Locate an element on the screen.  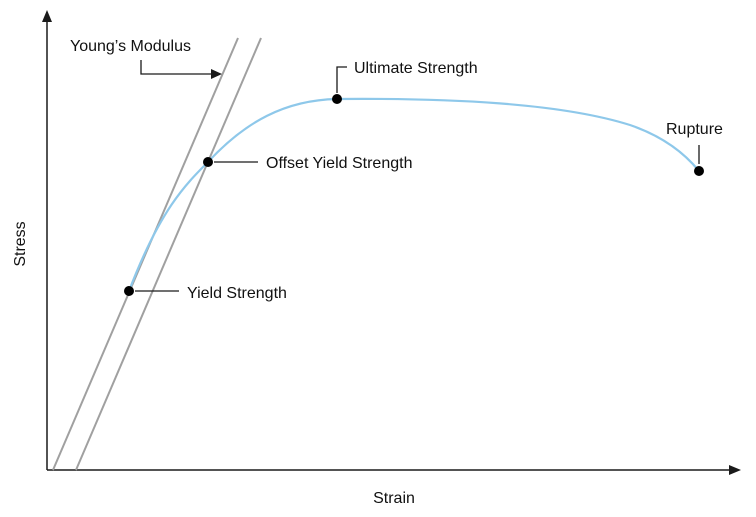
youngs-modulus-arrow is located at coordinates (176, 67).